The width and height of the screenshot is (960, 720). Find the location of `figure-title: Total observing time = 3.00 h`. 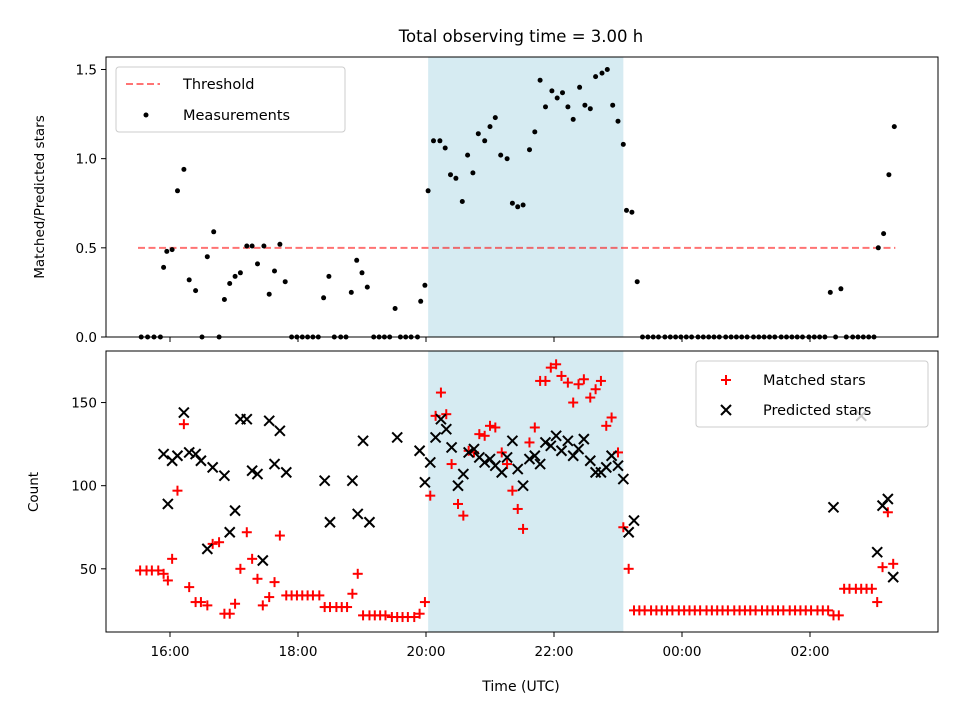

figure-title: Total observing time = 3.00 h is located at coordinates (520, 36).